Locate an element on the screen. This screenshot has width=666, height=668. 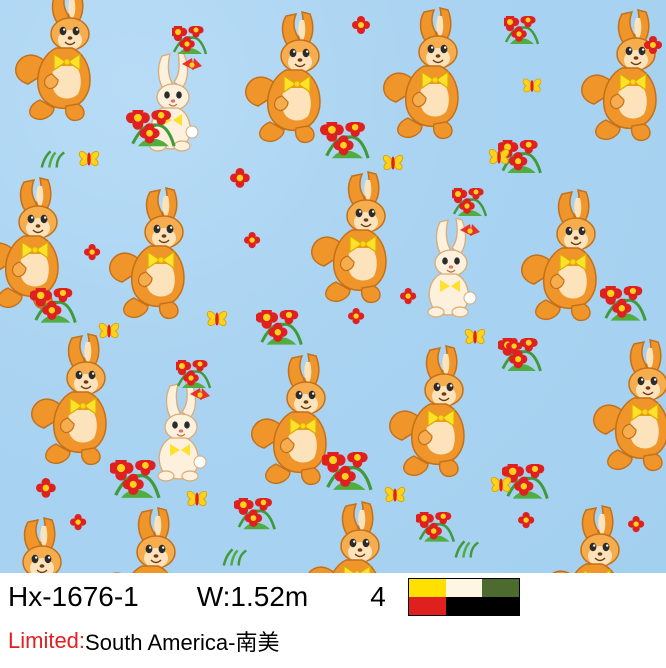
product-width: W:1.52m is located at coordinates (252, 596).